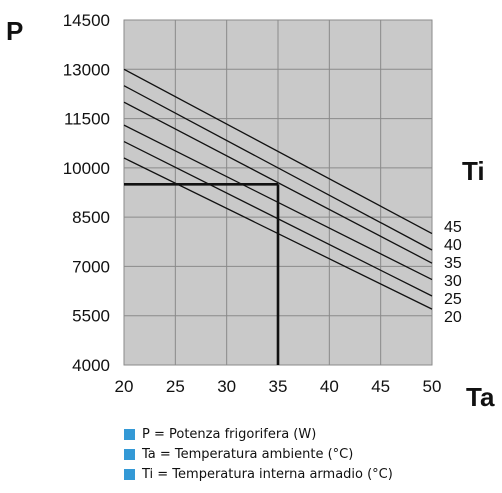 The height and width of the screenshot is (493, 502). What do you see at coordinates (15, 31) in the screenshot?
I see `y-axis-letter: P` at bounding box center [15, 31].